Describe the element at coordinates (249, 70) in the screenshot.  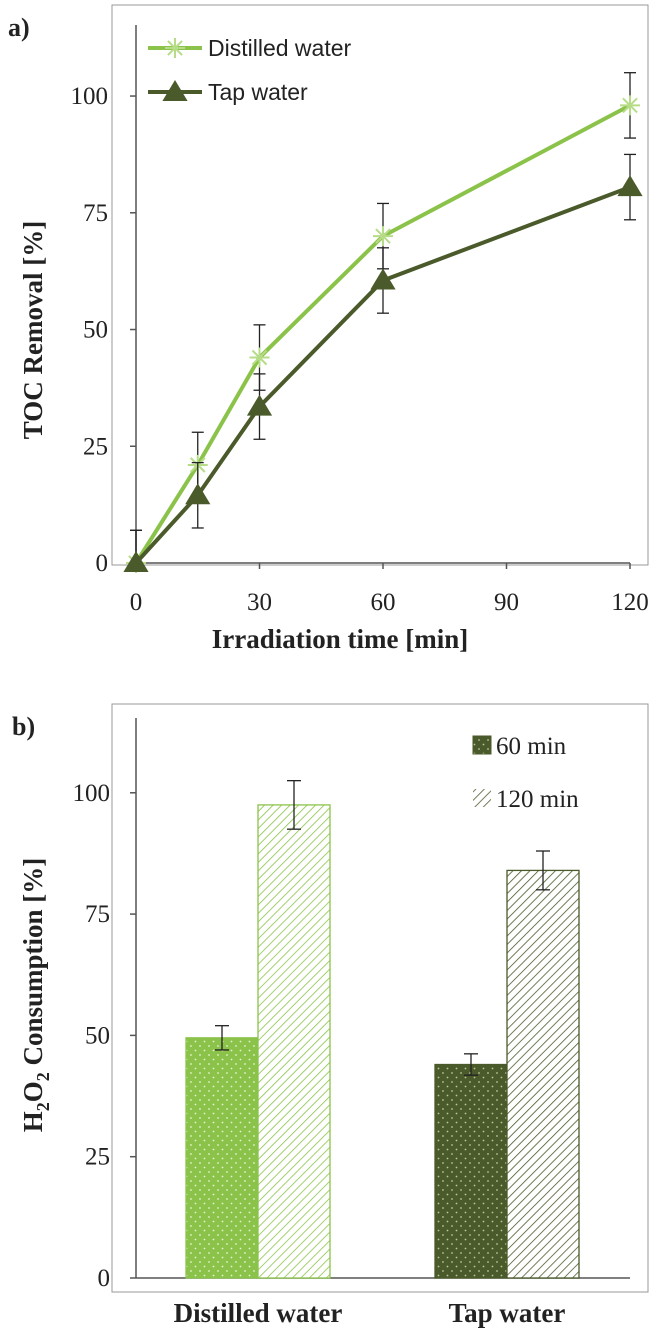
I see `panel-a-legend: Distilled water Tap water` at that location.